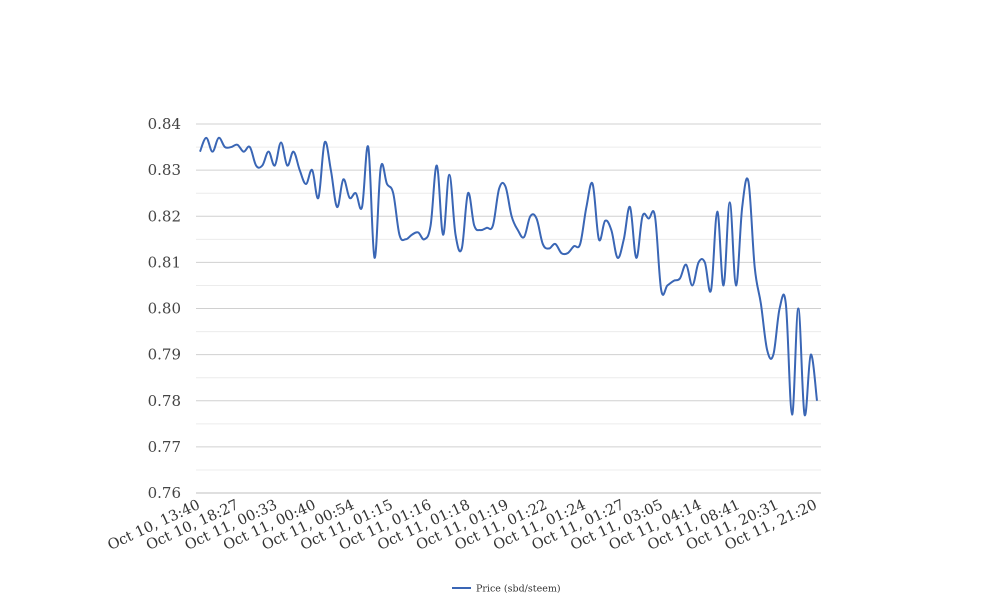  What do you see at coordinates (164, 170) in the screenshot?
I see `y-tick-label: 0.83` at bounding box center [164, 170].